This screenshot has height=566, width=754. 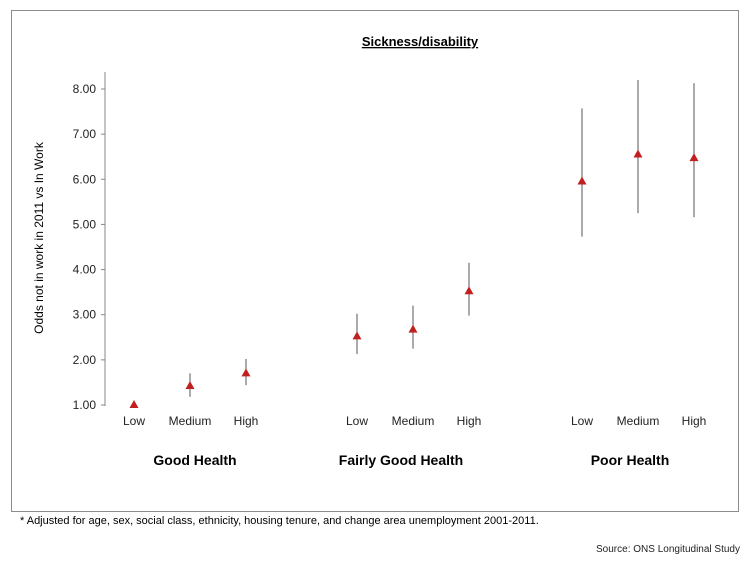 What do you see at coordinates (420, 41) in the screenshot?
I see `chart-title: Sickness/disability` at bounding box center [420, 41].